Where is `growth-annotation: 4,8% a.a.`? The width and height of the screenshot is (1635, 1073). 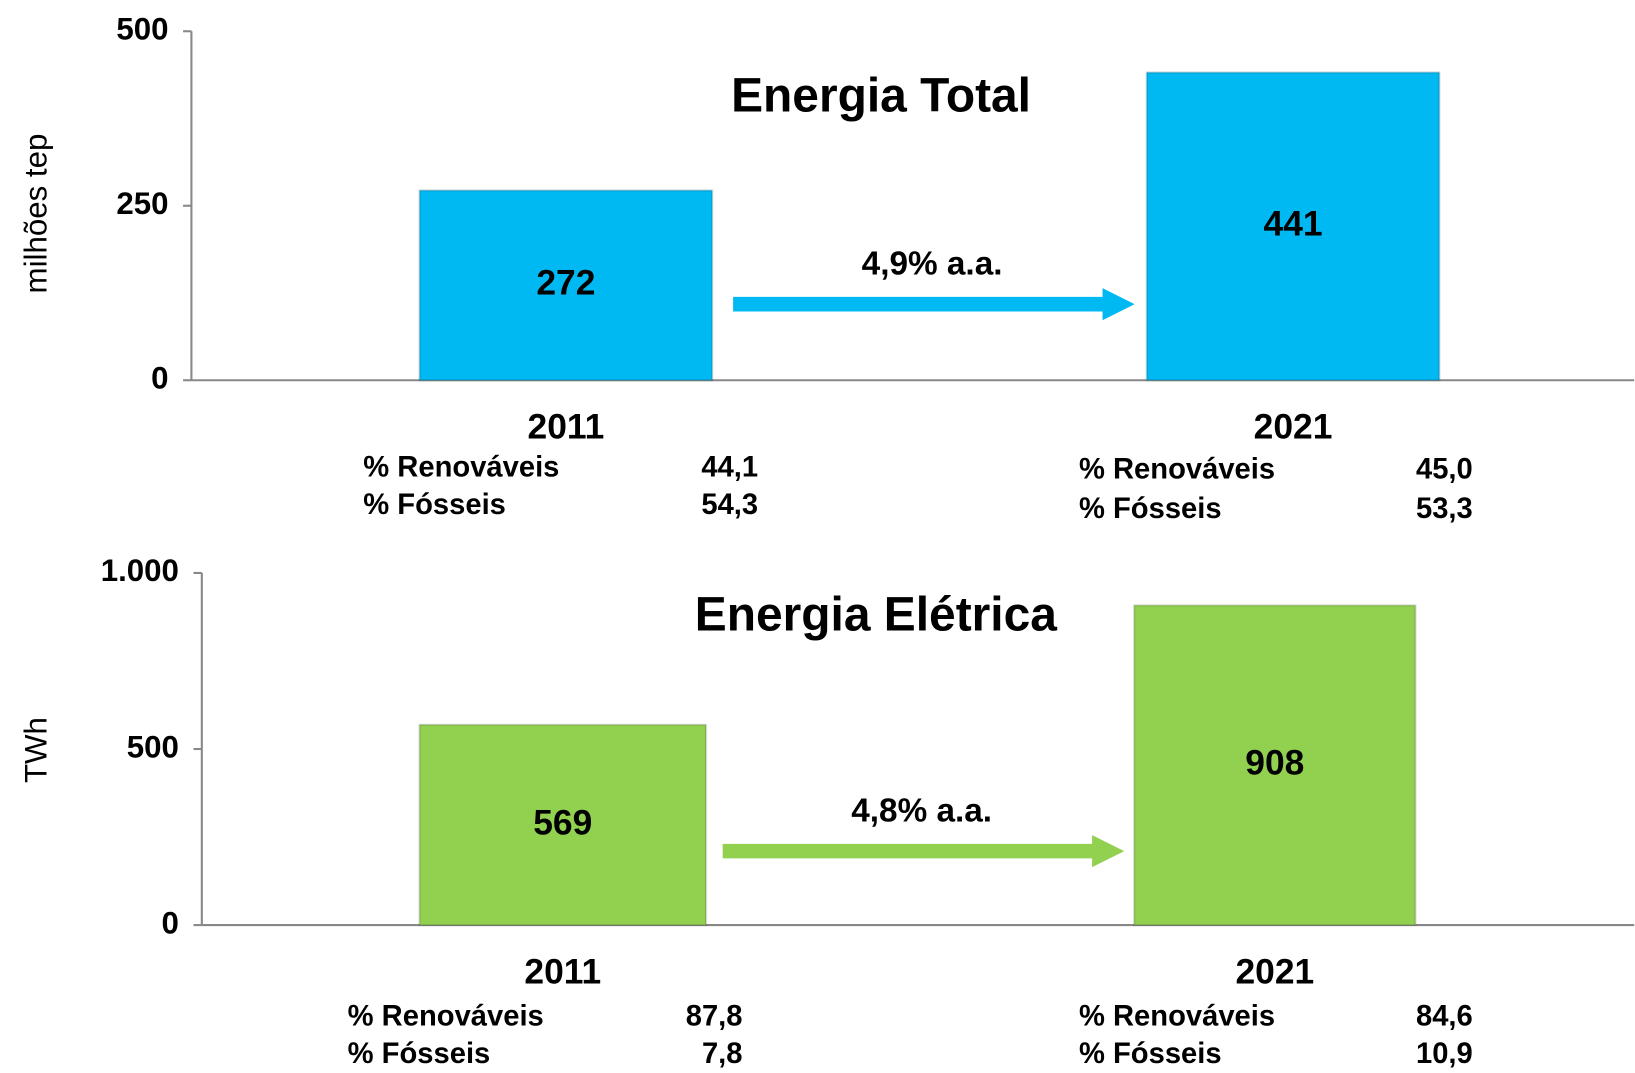 growth-annotation: 4,8% a.a. is located at coordinates (921, 810).